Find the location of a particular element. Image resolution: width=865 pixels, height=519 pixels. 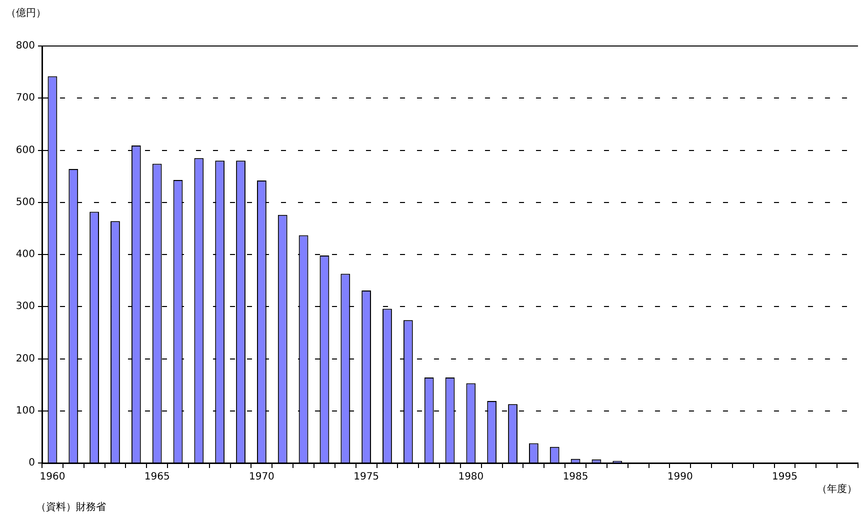

x-axis-title: （年度） is located at coordinates (837, 489).